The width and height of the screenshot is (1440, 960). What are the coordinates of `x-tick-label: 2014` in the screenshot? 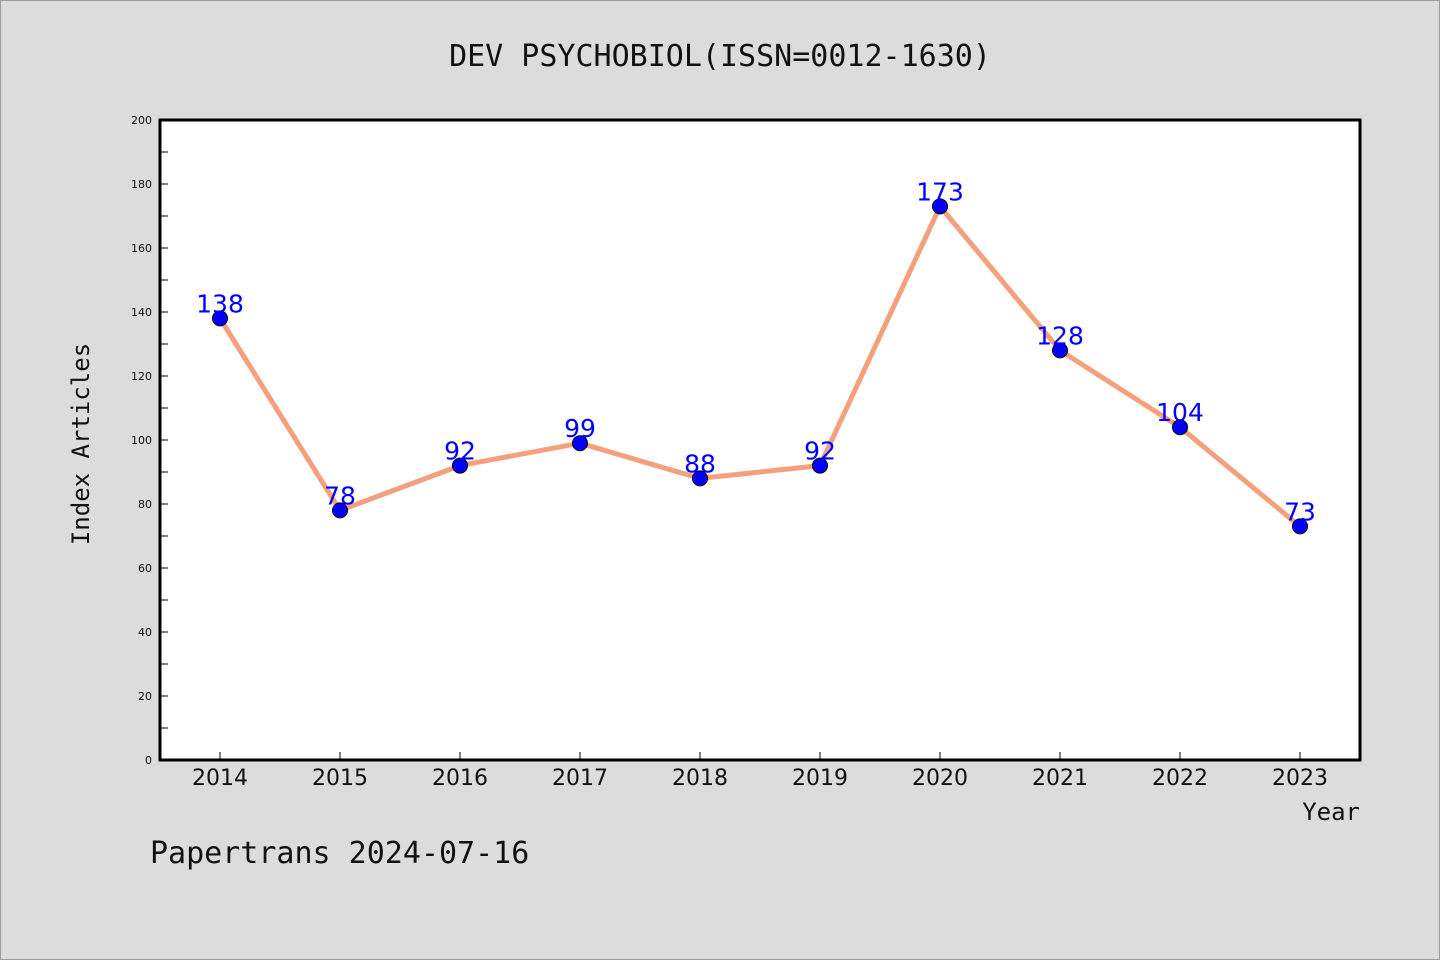 It's located at (220, 778).